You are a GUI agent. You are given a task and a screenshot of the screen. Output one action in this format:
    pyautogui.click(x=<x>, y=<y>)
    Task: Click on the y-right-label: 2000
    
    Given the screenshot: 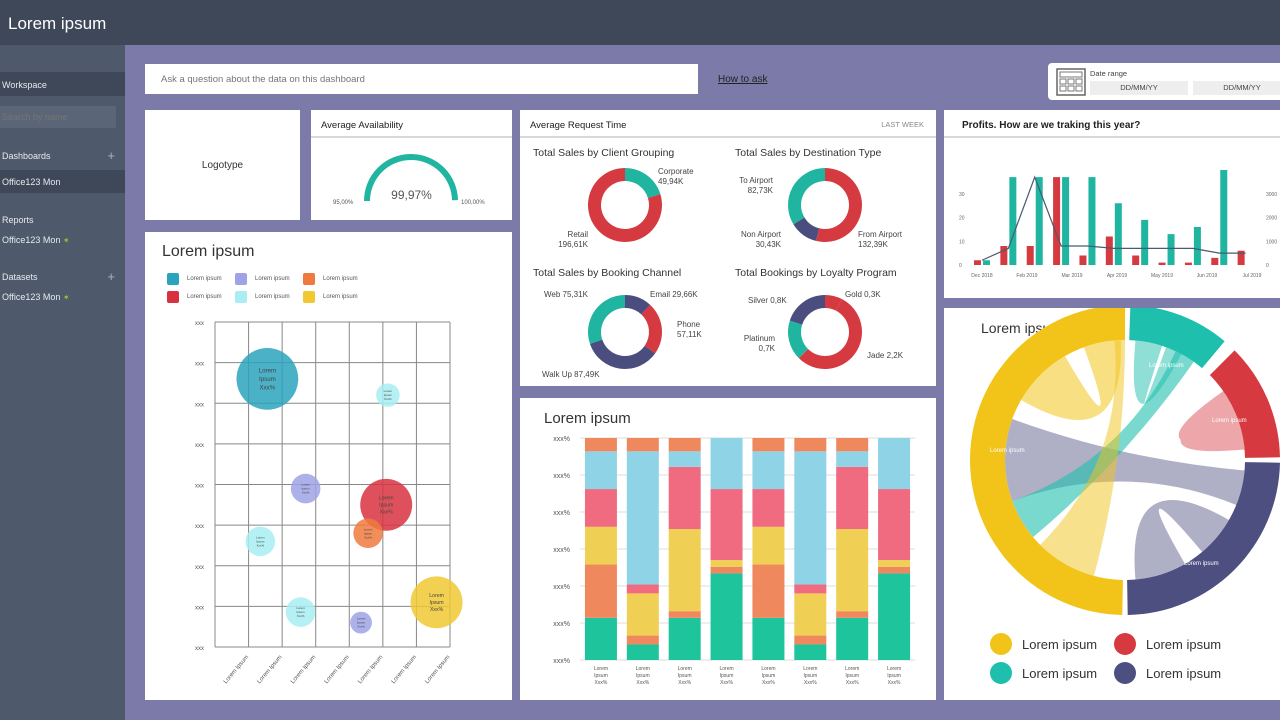 What is the action you would take?
    pyautogui.click(x=1271, y=219)
    